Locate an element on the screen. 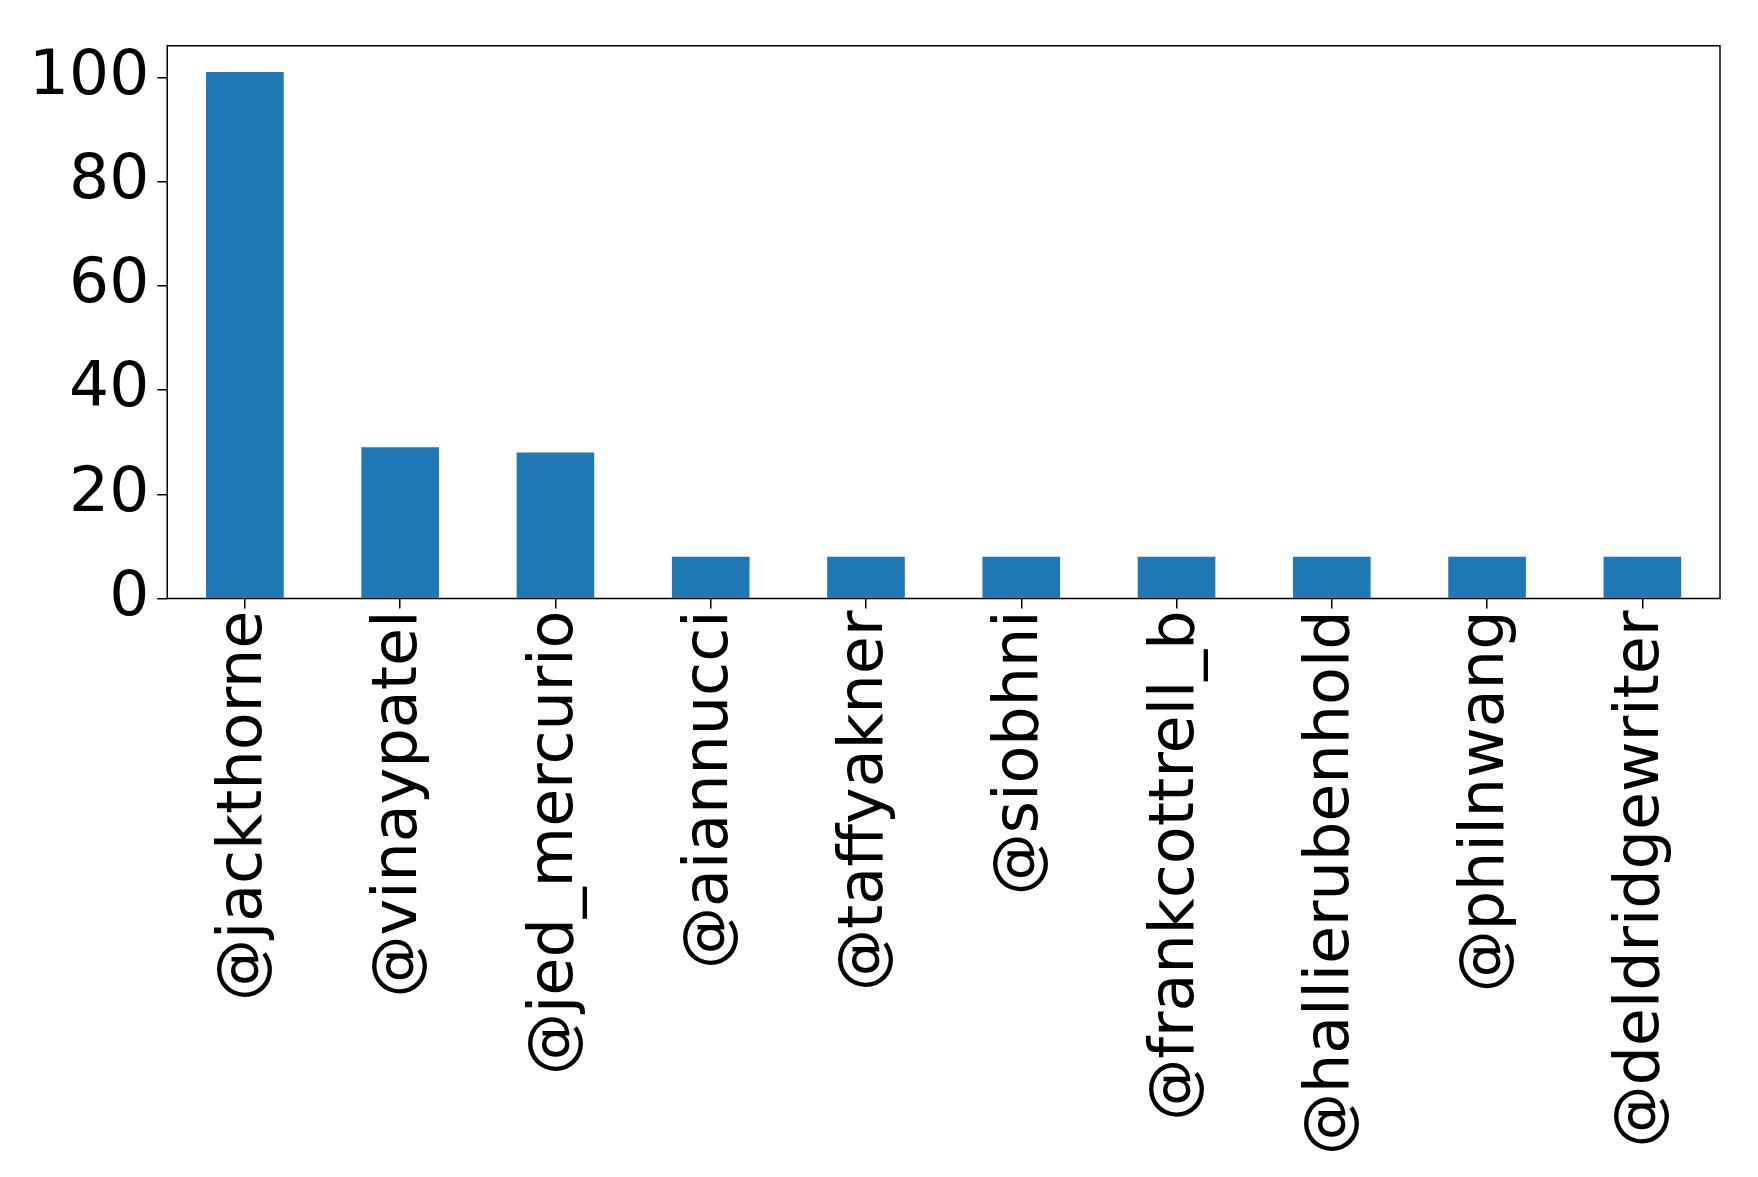  x-tick-label: @jed_mercurio is located at coordinates (550, 842).